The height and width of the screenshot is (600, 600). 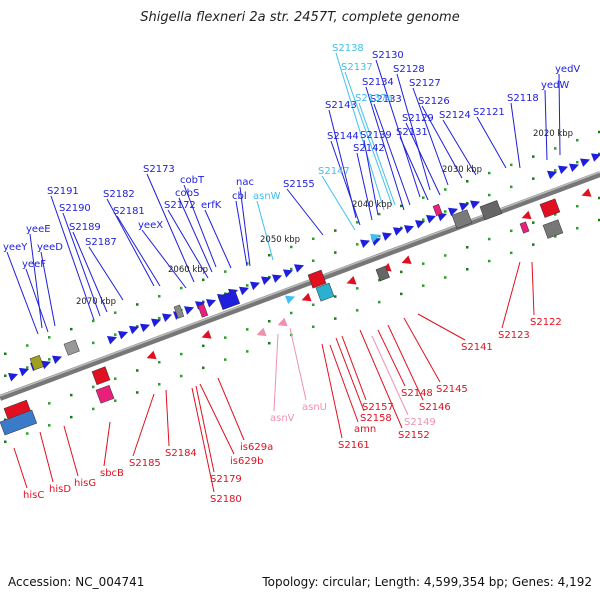 I want to click on axis-tick-label: 2070 kbp, so click(x=96, y=302).